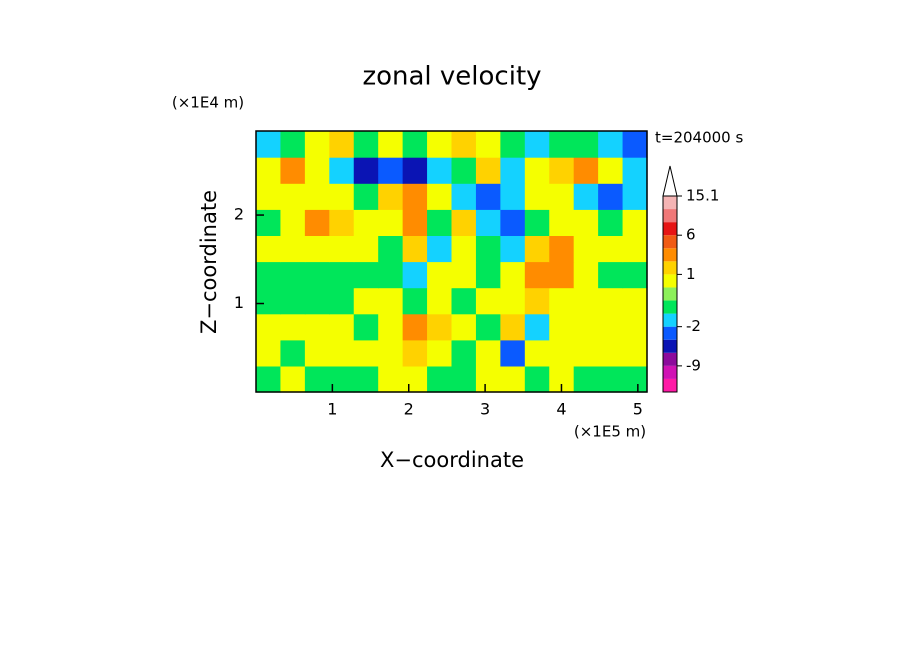 The image size is (904, 658). What do you see at coordinates (451, 77) in the screenshot?
I see `chart-title: zonal velocity` at bounding box center [451, 77].